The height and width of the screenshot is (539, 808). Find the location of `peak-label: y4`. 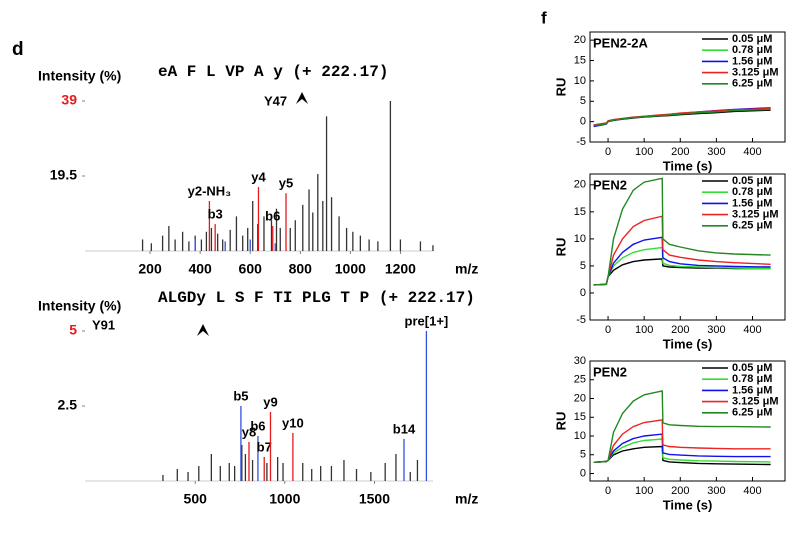

peak-label: y4 is located at coordinates (258, 177).